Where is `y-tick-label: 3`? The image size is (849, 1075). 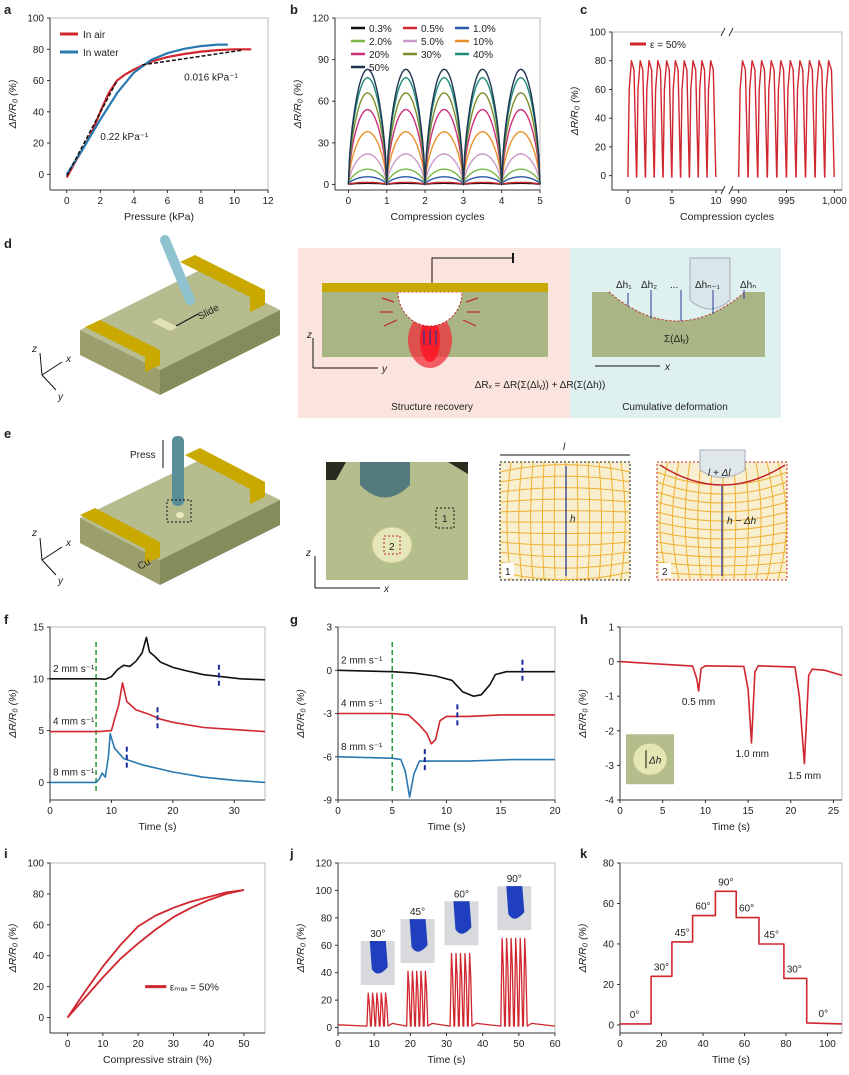 y-tick-label: 3 is located at coordinates (329, 628).